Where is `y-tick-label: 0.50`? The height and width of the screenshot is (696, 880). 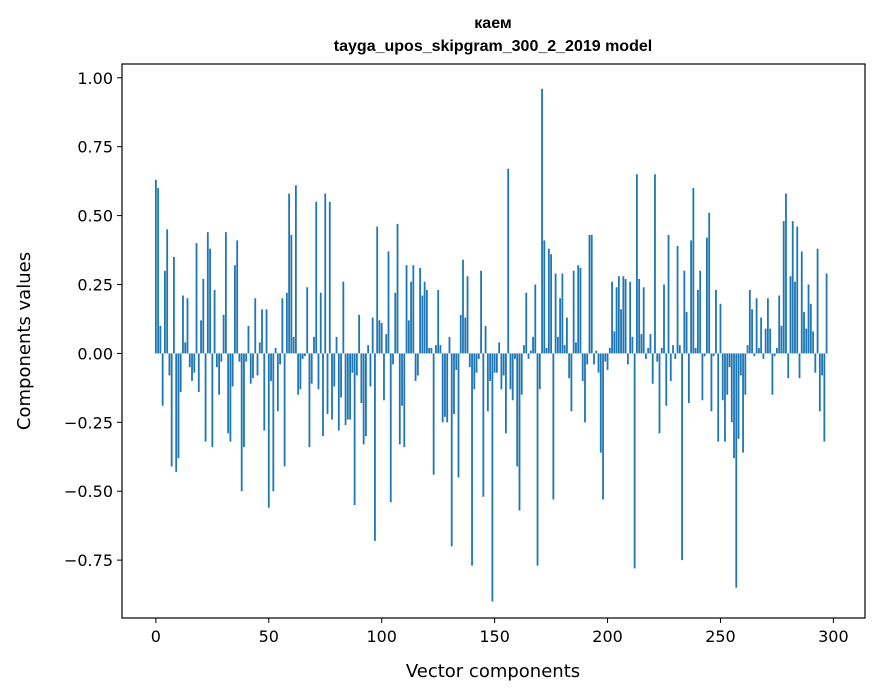
y-tick-label: 0.50 is located at coordinates (95, 216).